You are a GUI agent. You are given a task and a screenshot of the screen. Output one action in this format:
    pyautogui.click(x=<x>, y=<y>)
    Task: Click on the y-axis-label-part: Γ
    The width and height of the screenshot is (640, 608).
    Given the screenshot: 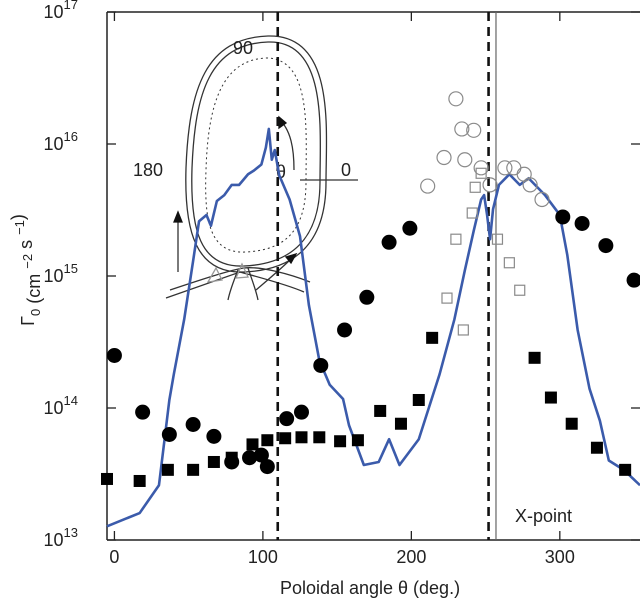 What is the action you would take?
    pyautogui.click(x=28, y=321)
    